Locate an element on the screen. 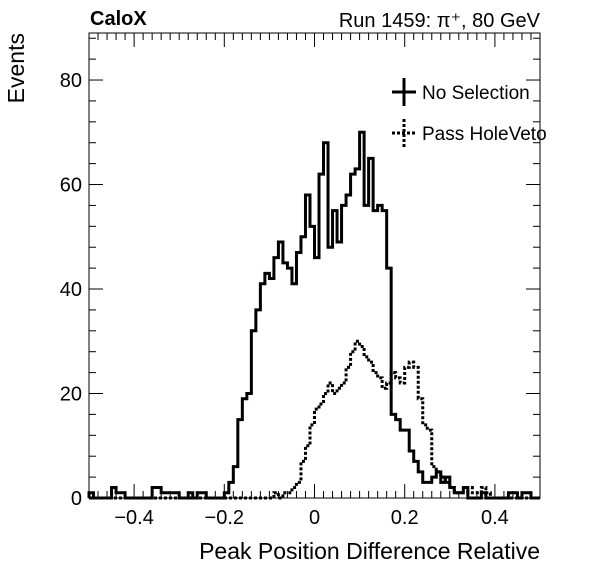 The height and width of the screenshot is (572, 596). y-tick-label: 80 is located at coordinates (71, 81).